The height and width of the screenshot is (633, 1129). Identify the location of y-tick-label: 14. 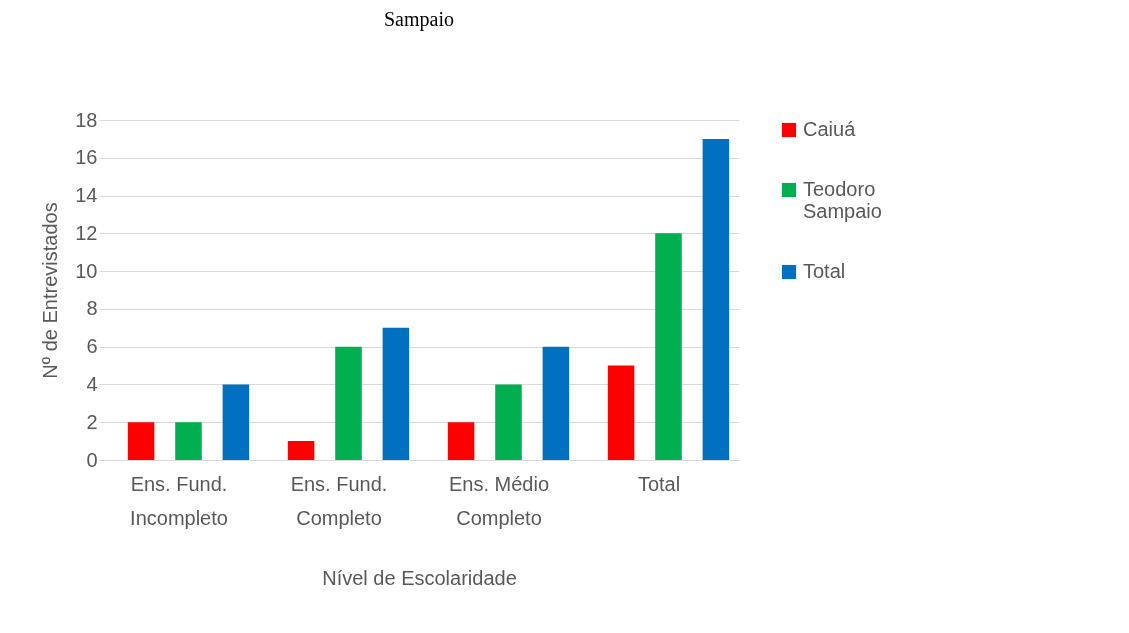
(86, 195).